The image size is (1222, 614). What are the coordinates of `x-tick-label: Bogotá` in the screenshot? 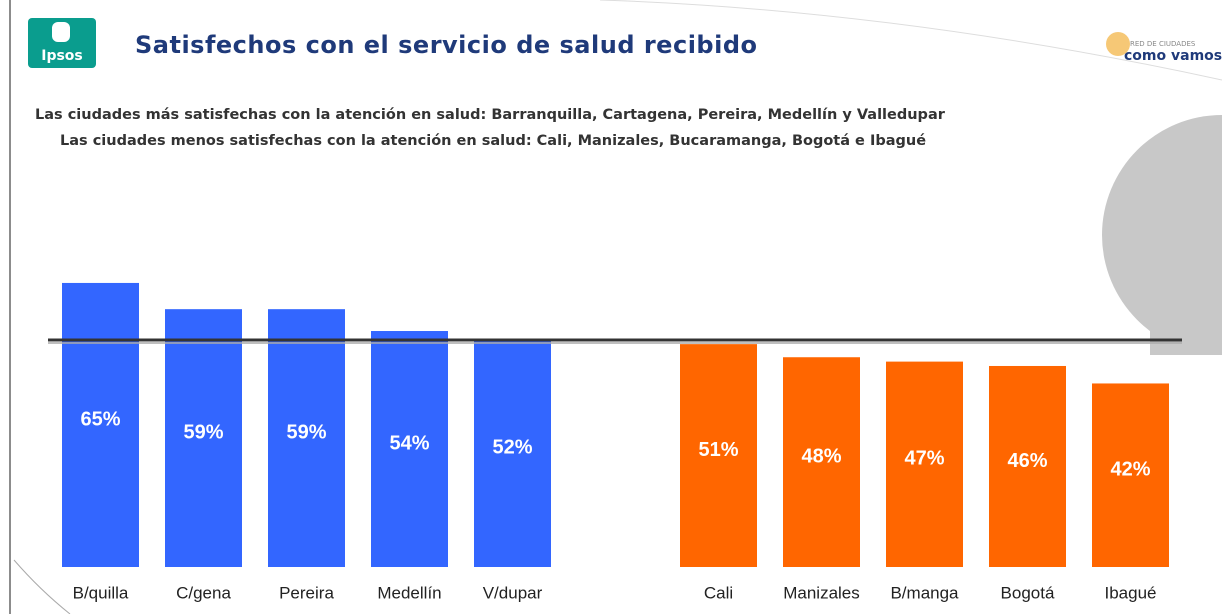 It's located at (1028, 592).